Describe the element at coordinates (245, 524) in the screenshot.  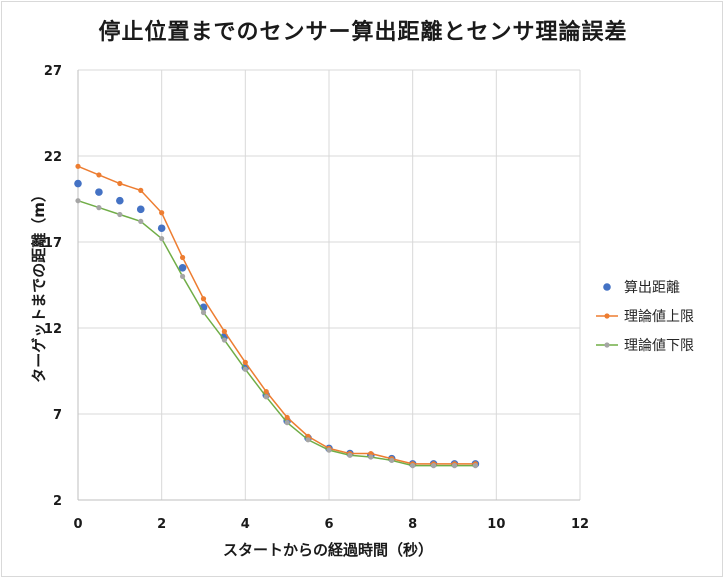
I see `x-tick-label: 4` at that location.